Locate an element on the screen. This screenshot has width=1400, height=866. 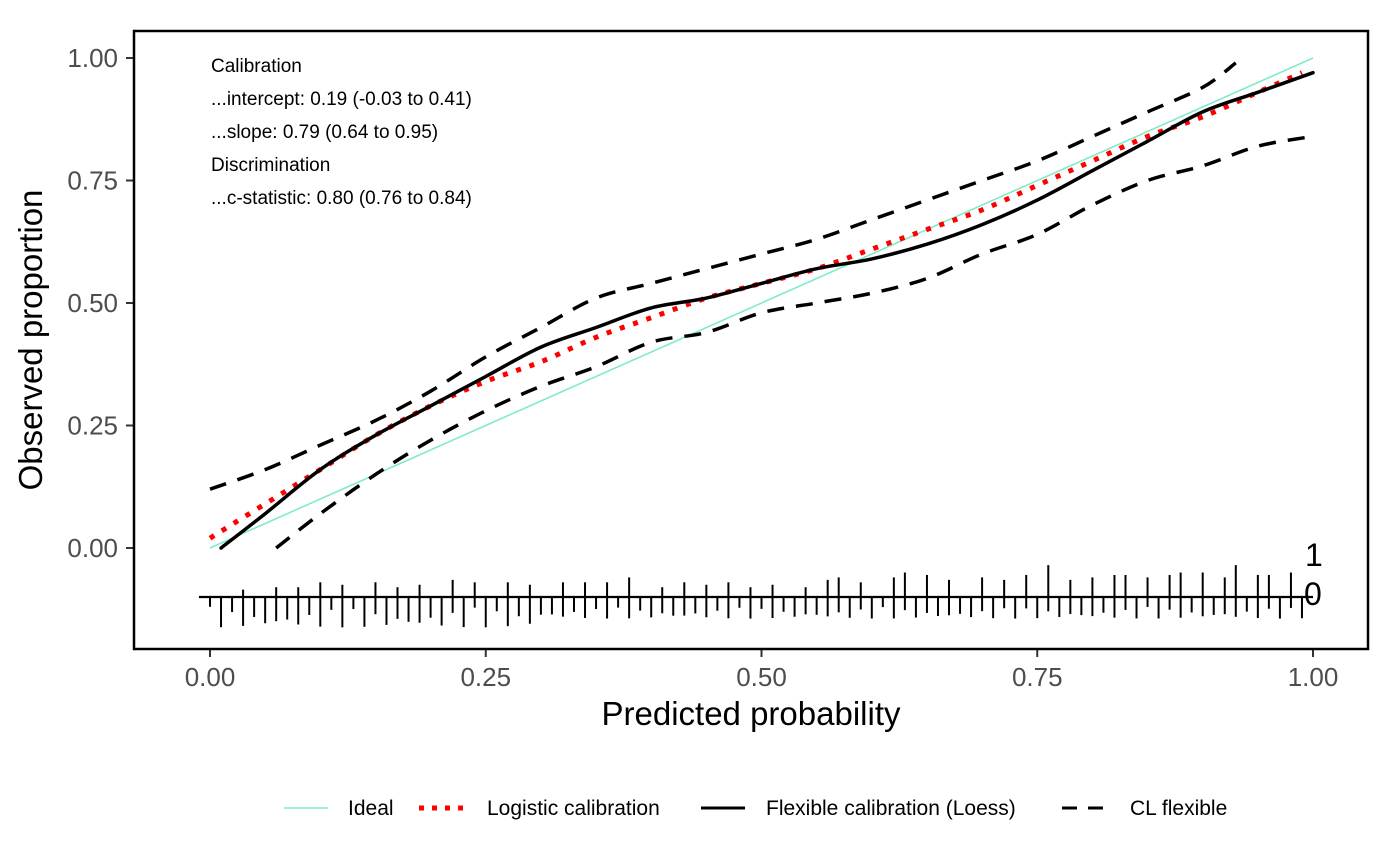
y-tick-label: 0.00 is located at coordinates (92, 548).